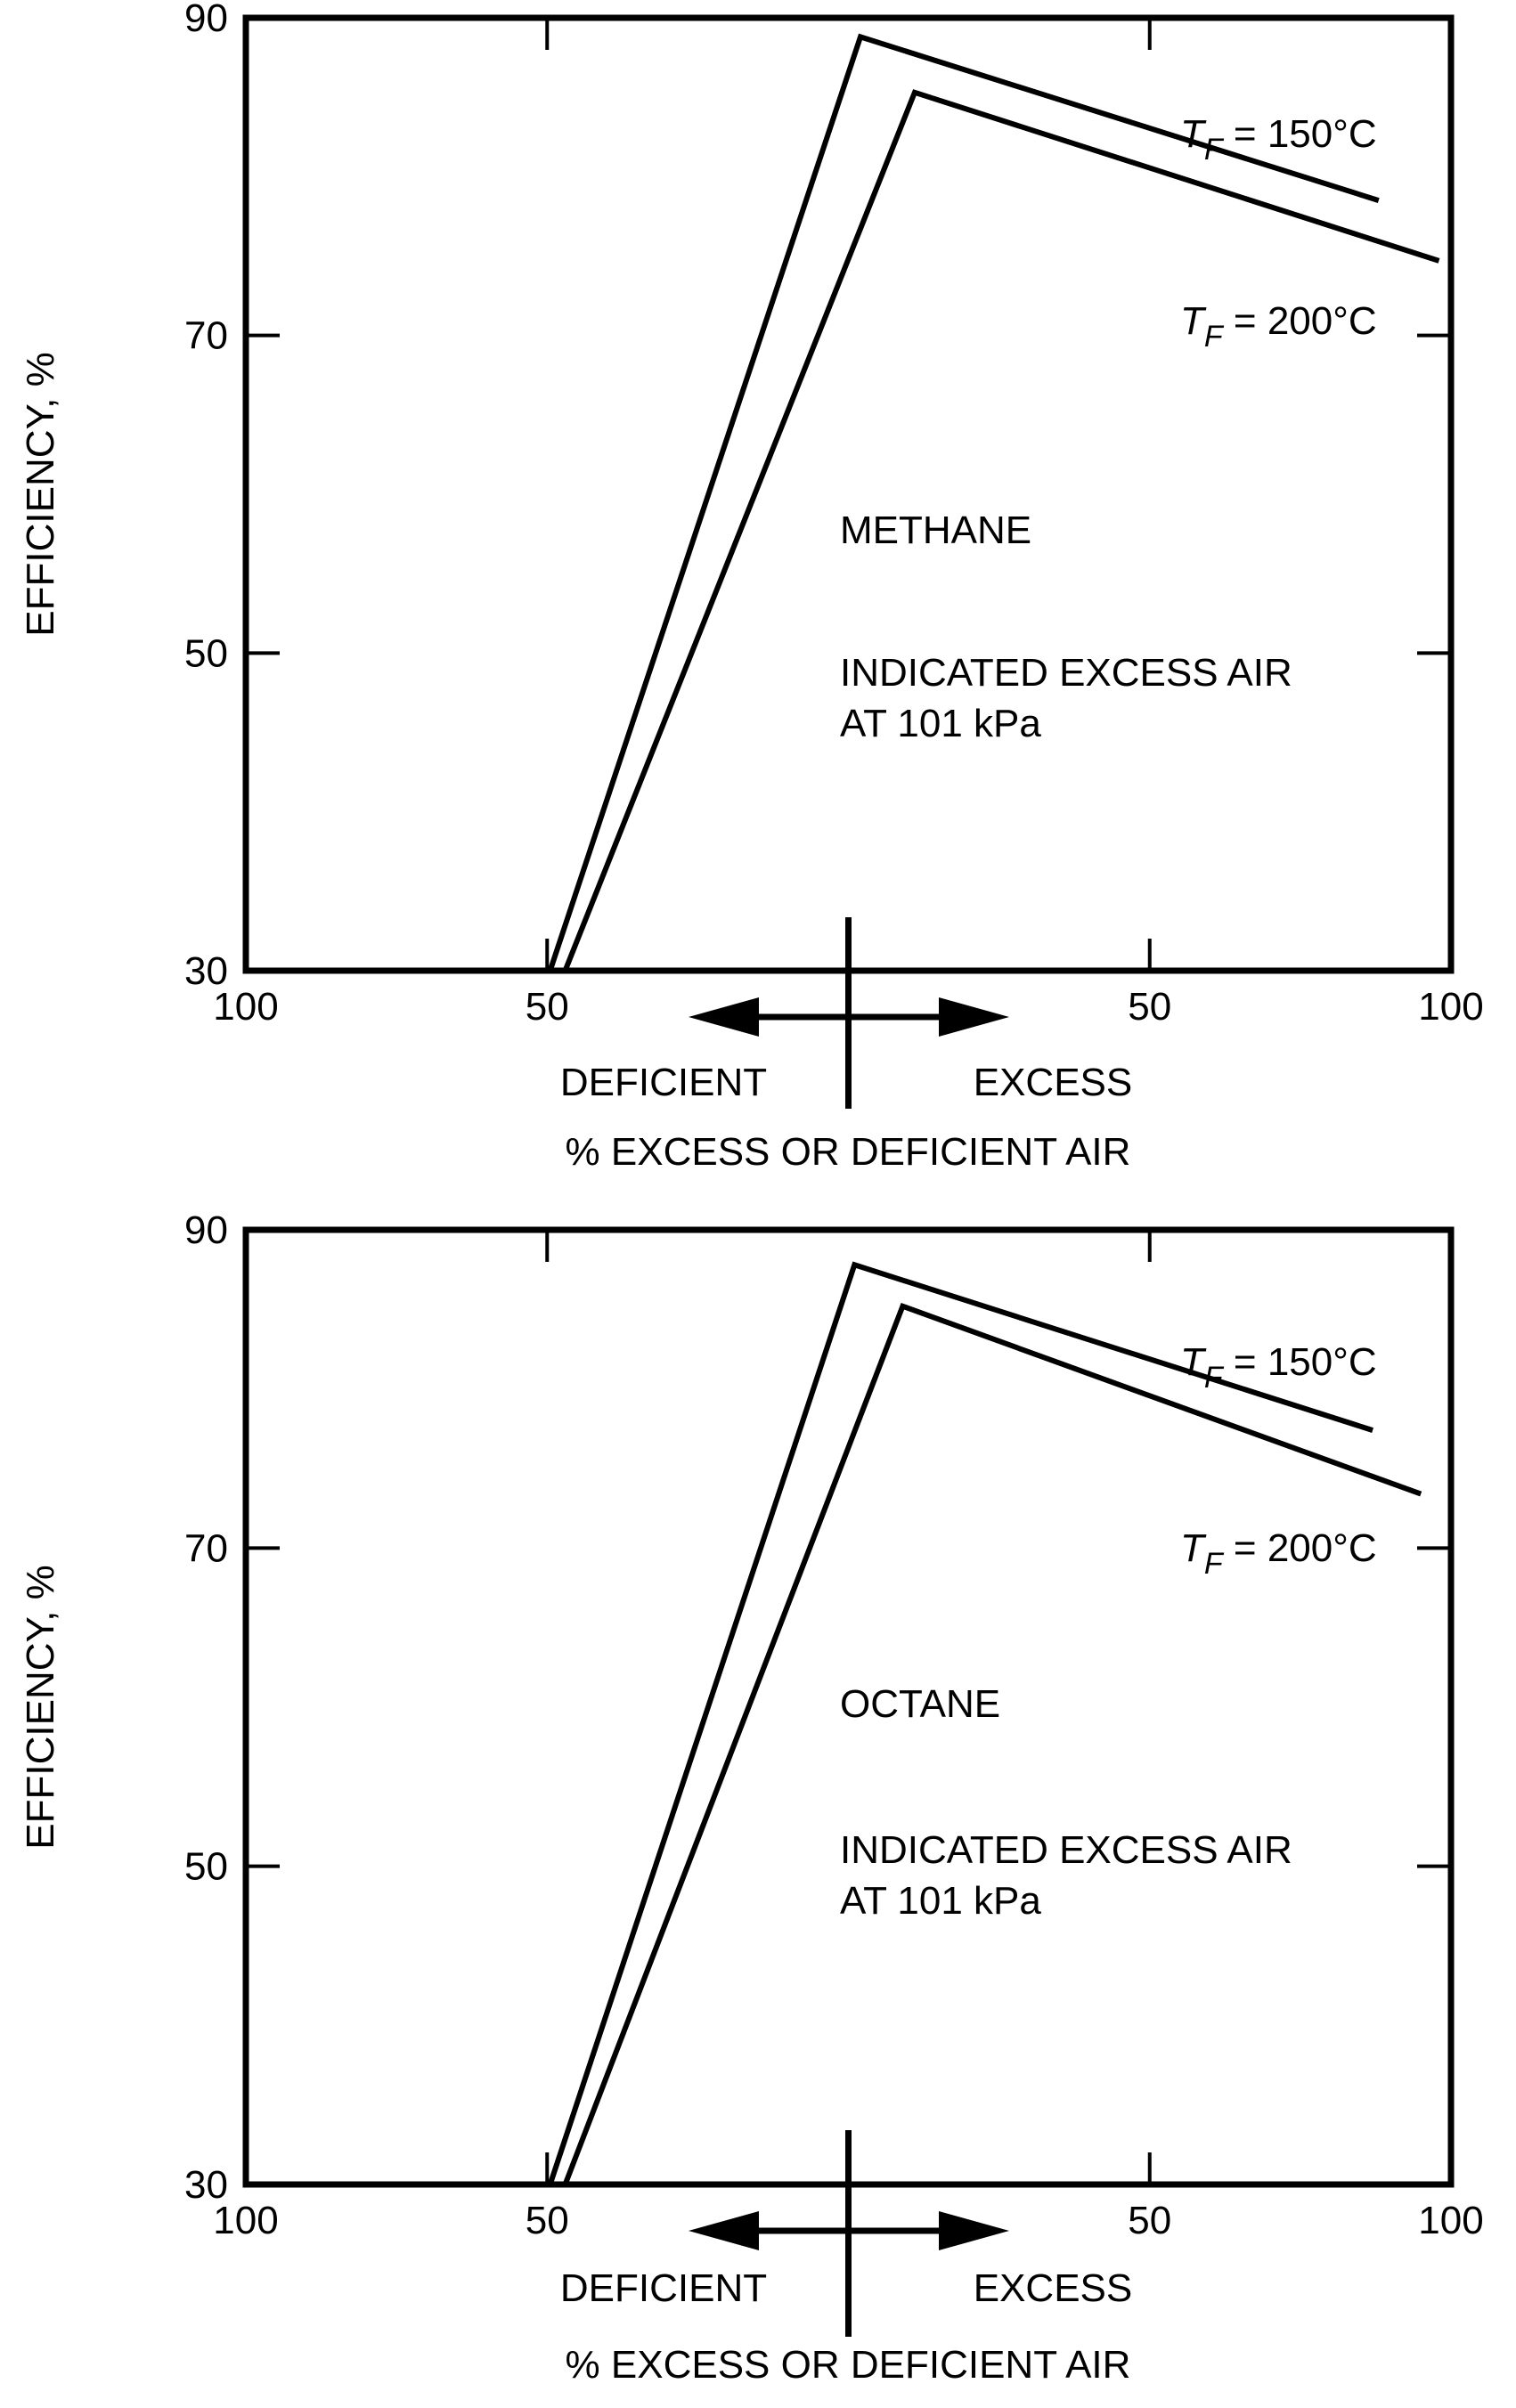  What do you see at coordinates (935, 530) in the screenshot?
I see `panel-label: METHANE` at bounding box center [935, 530].